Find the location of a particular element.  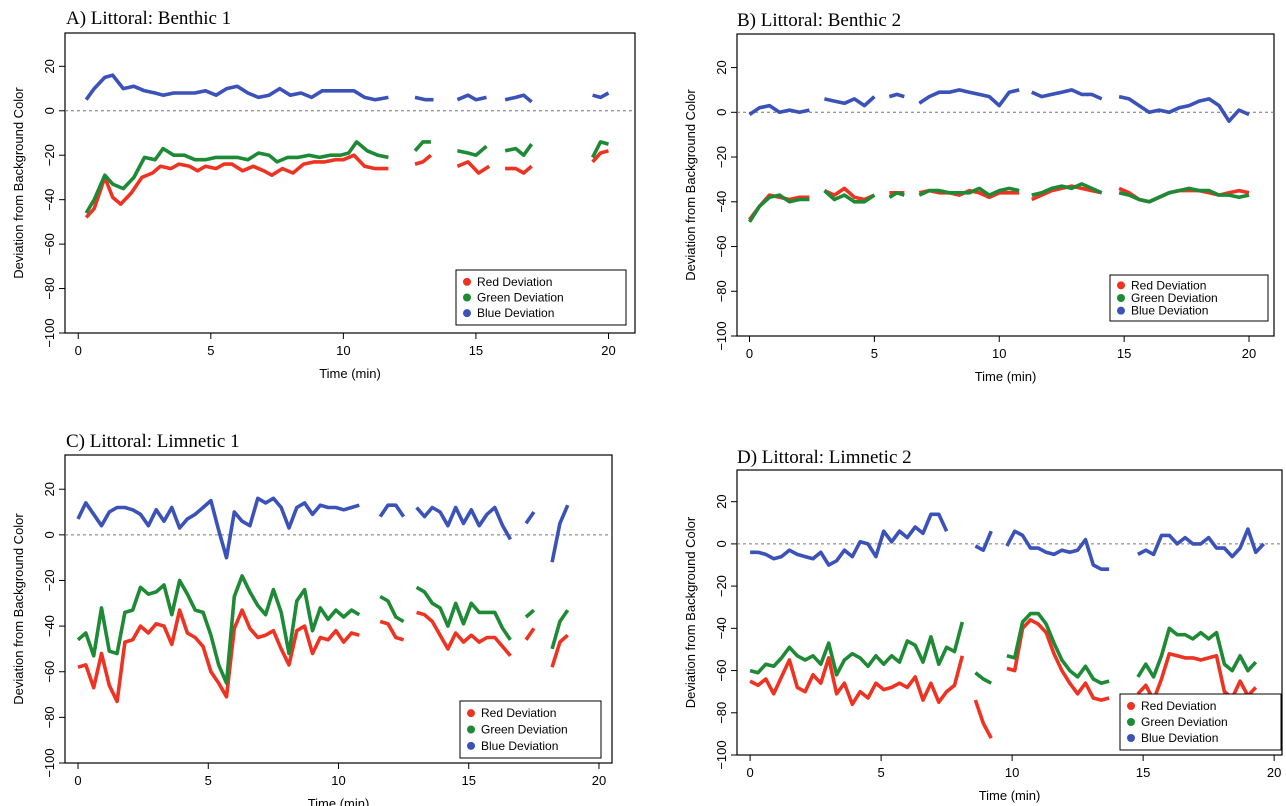

chart-title: A) Littoral: Benthic 1 is located at coordinates (148, 18).